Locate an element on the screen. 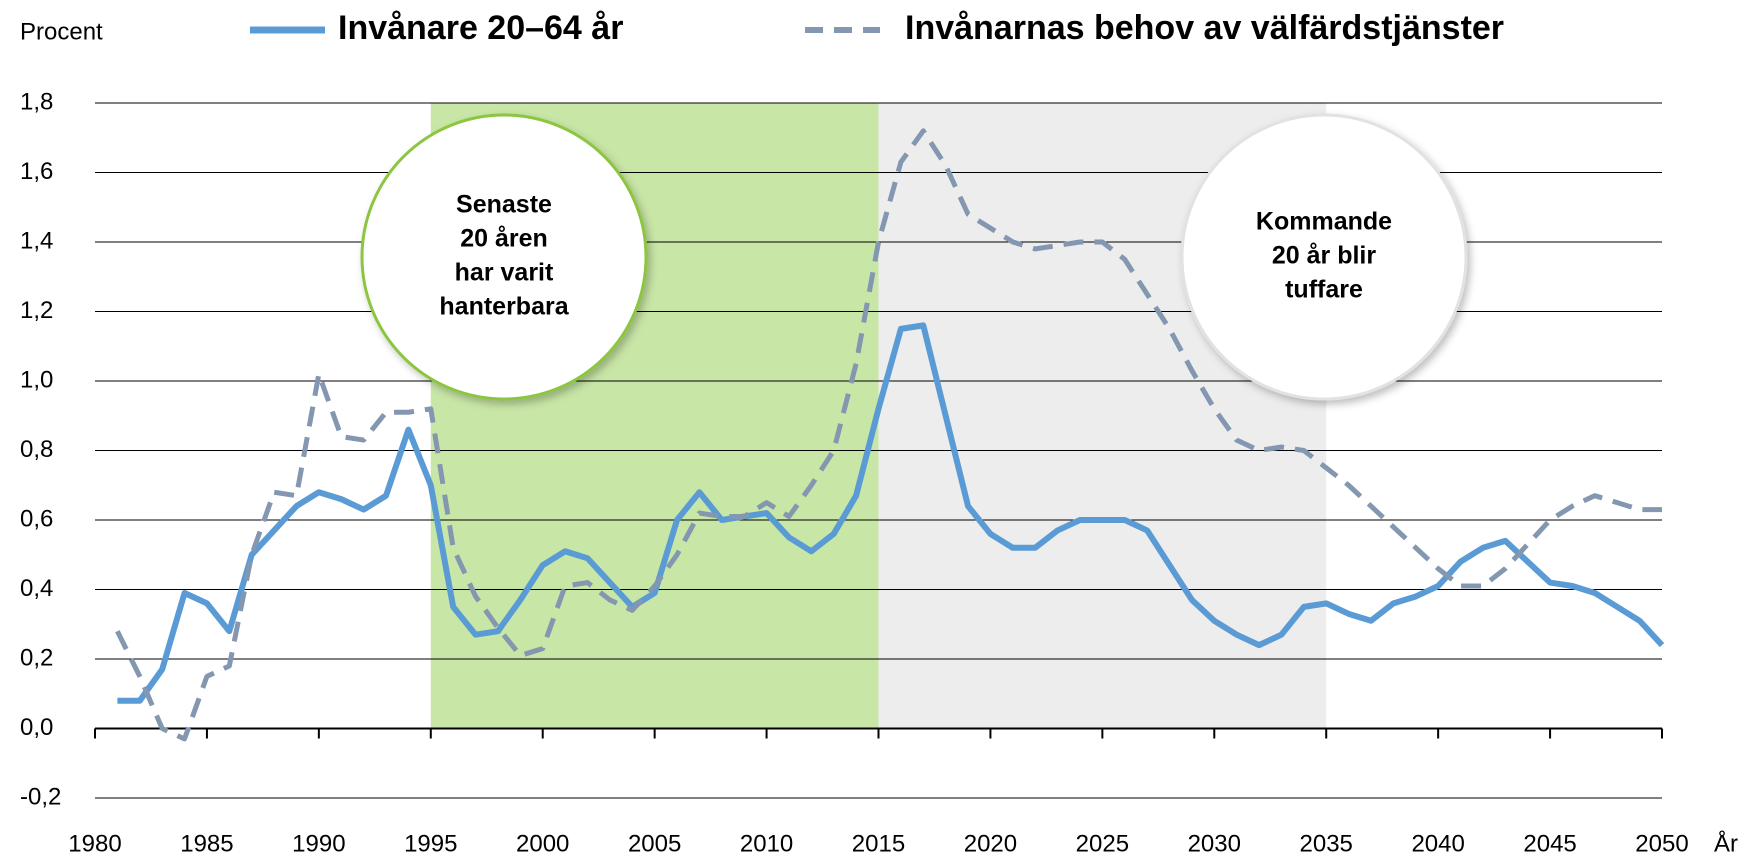 The width and height of the screenshot is (1752, 859). x-tick-label: 2050 is located at coordinates (1661, 843).